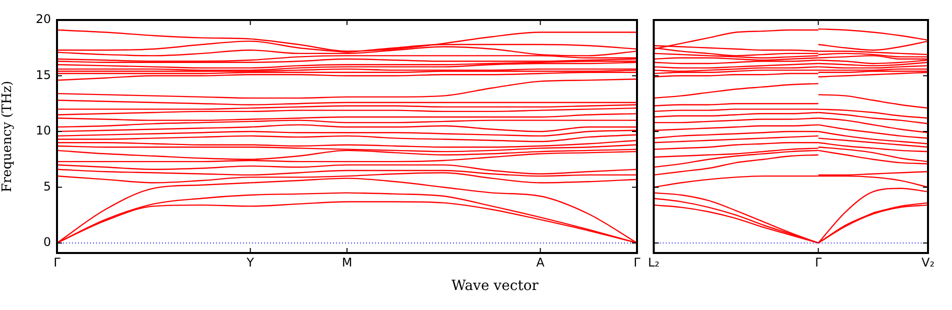 The width and height of the screenshot is (952, 310). I want to click on y-axis-title: Frequency (THz), so click(8, 136).